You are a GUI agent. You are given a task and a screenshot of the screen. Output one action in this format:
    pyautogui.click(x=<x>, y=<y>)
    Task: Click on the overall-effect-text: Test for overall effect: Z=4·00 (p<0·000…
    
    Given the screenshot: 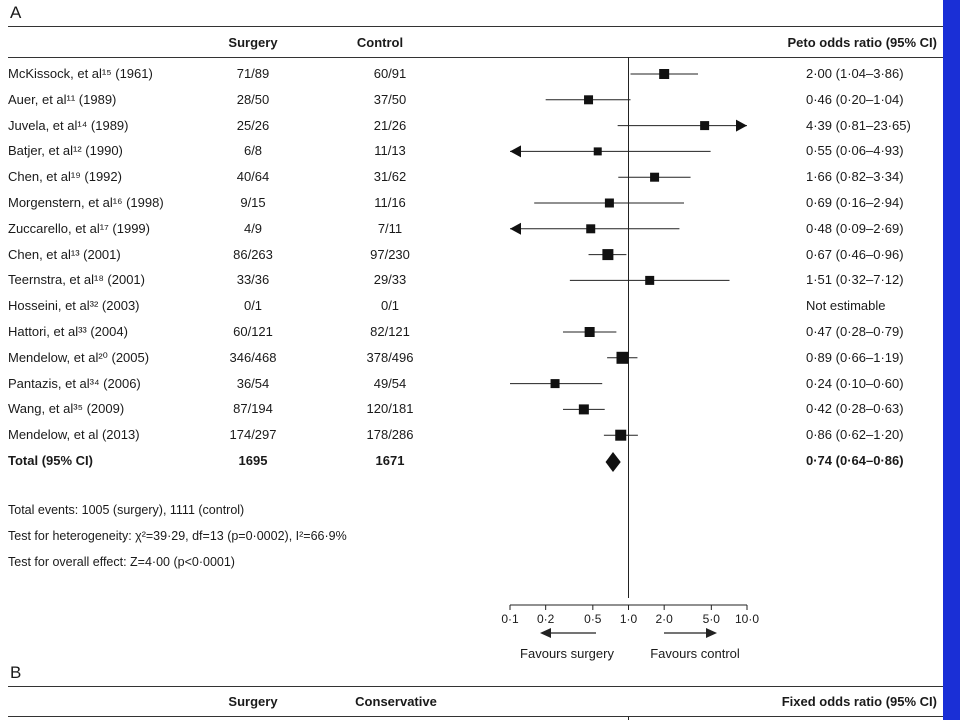 What is the action you would take?
    pyautogui.click(x=121, y=562)
    